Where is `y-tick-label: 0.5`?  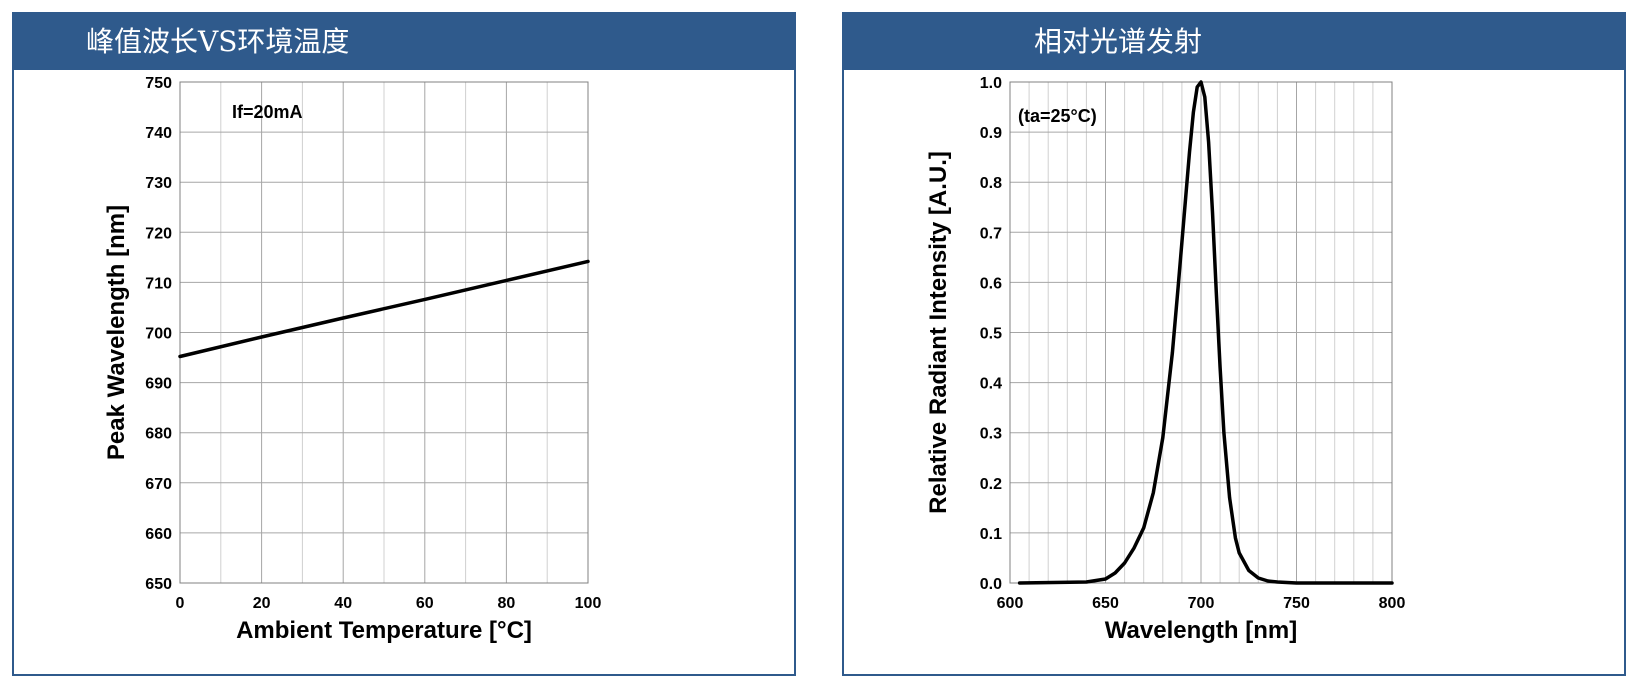
y-tick-label: 0.5 is located at coordinates (991, 334).